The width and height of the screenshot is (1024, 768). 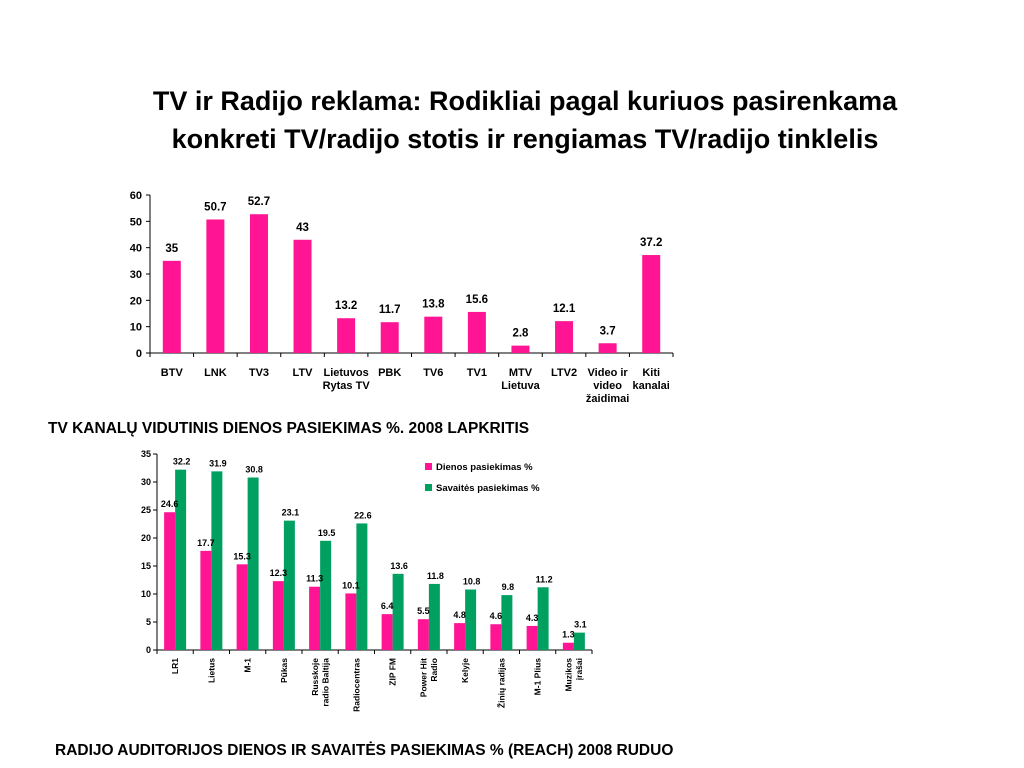 What do you see at coordinates (435, 576) in the screenshot?
I see `bar-savaites-label: 11.8` at bounding box center [435, 576].